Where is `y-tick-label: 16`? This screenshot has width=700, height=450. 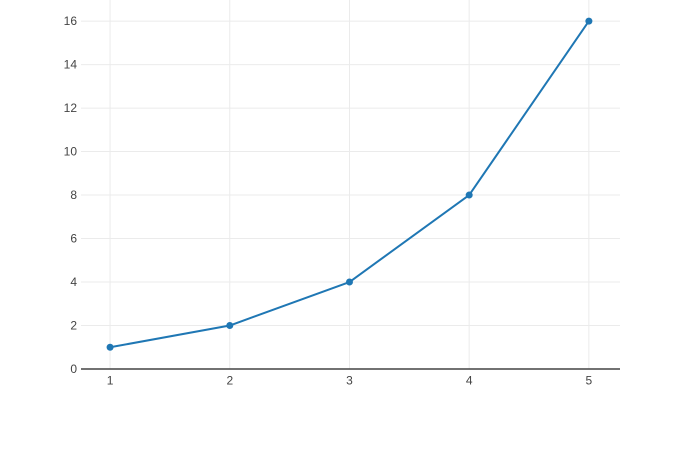
y-tick-label: 16 is located at coordinates (71, 21).